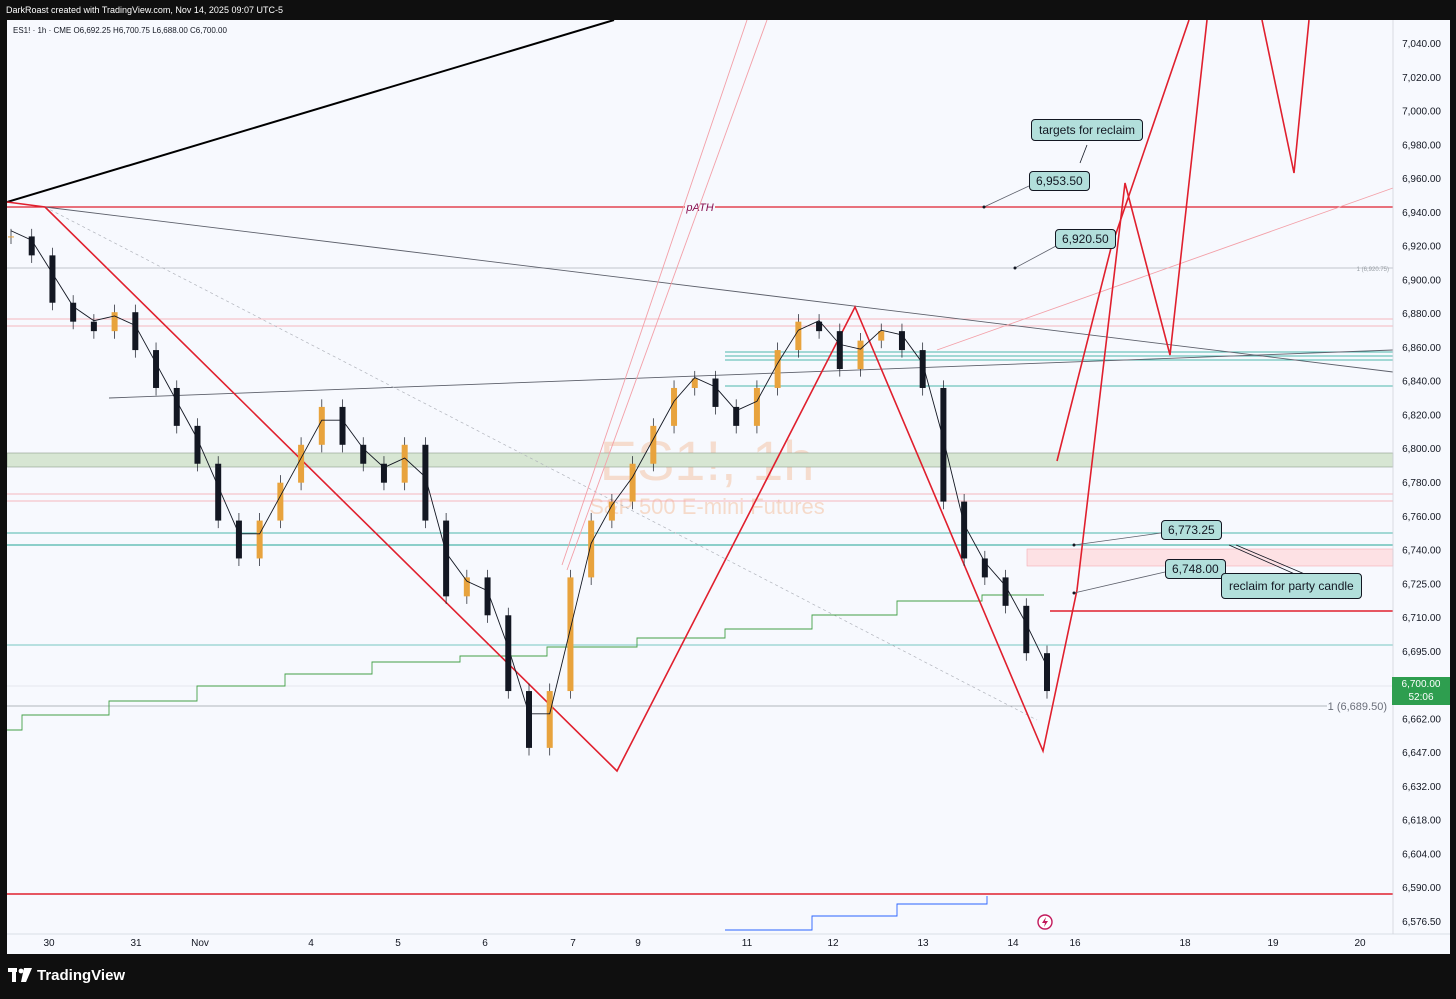  What do you see at coordinates (1083, 154) in the screenshot?
I see `leader-targets` at bounding box center [1083, 154].